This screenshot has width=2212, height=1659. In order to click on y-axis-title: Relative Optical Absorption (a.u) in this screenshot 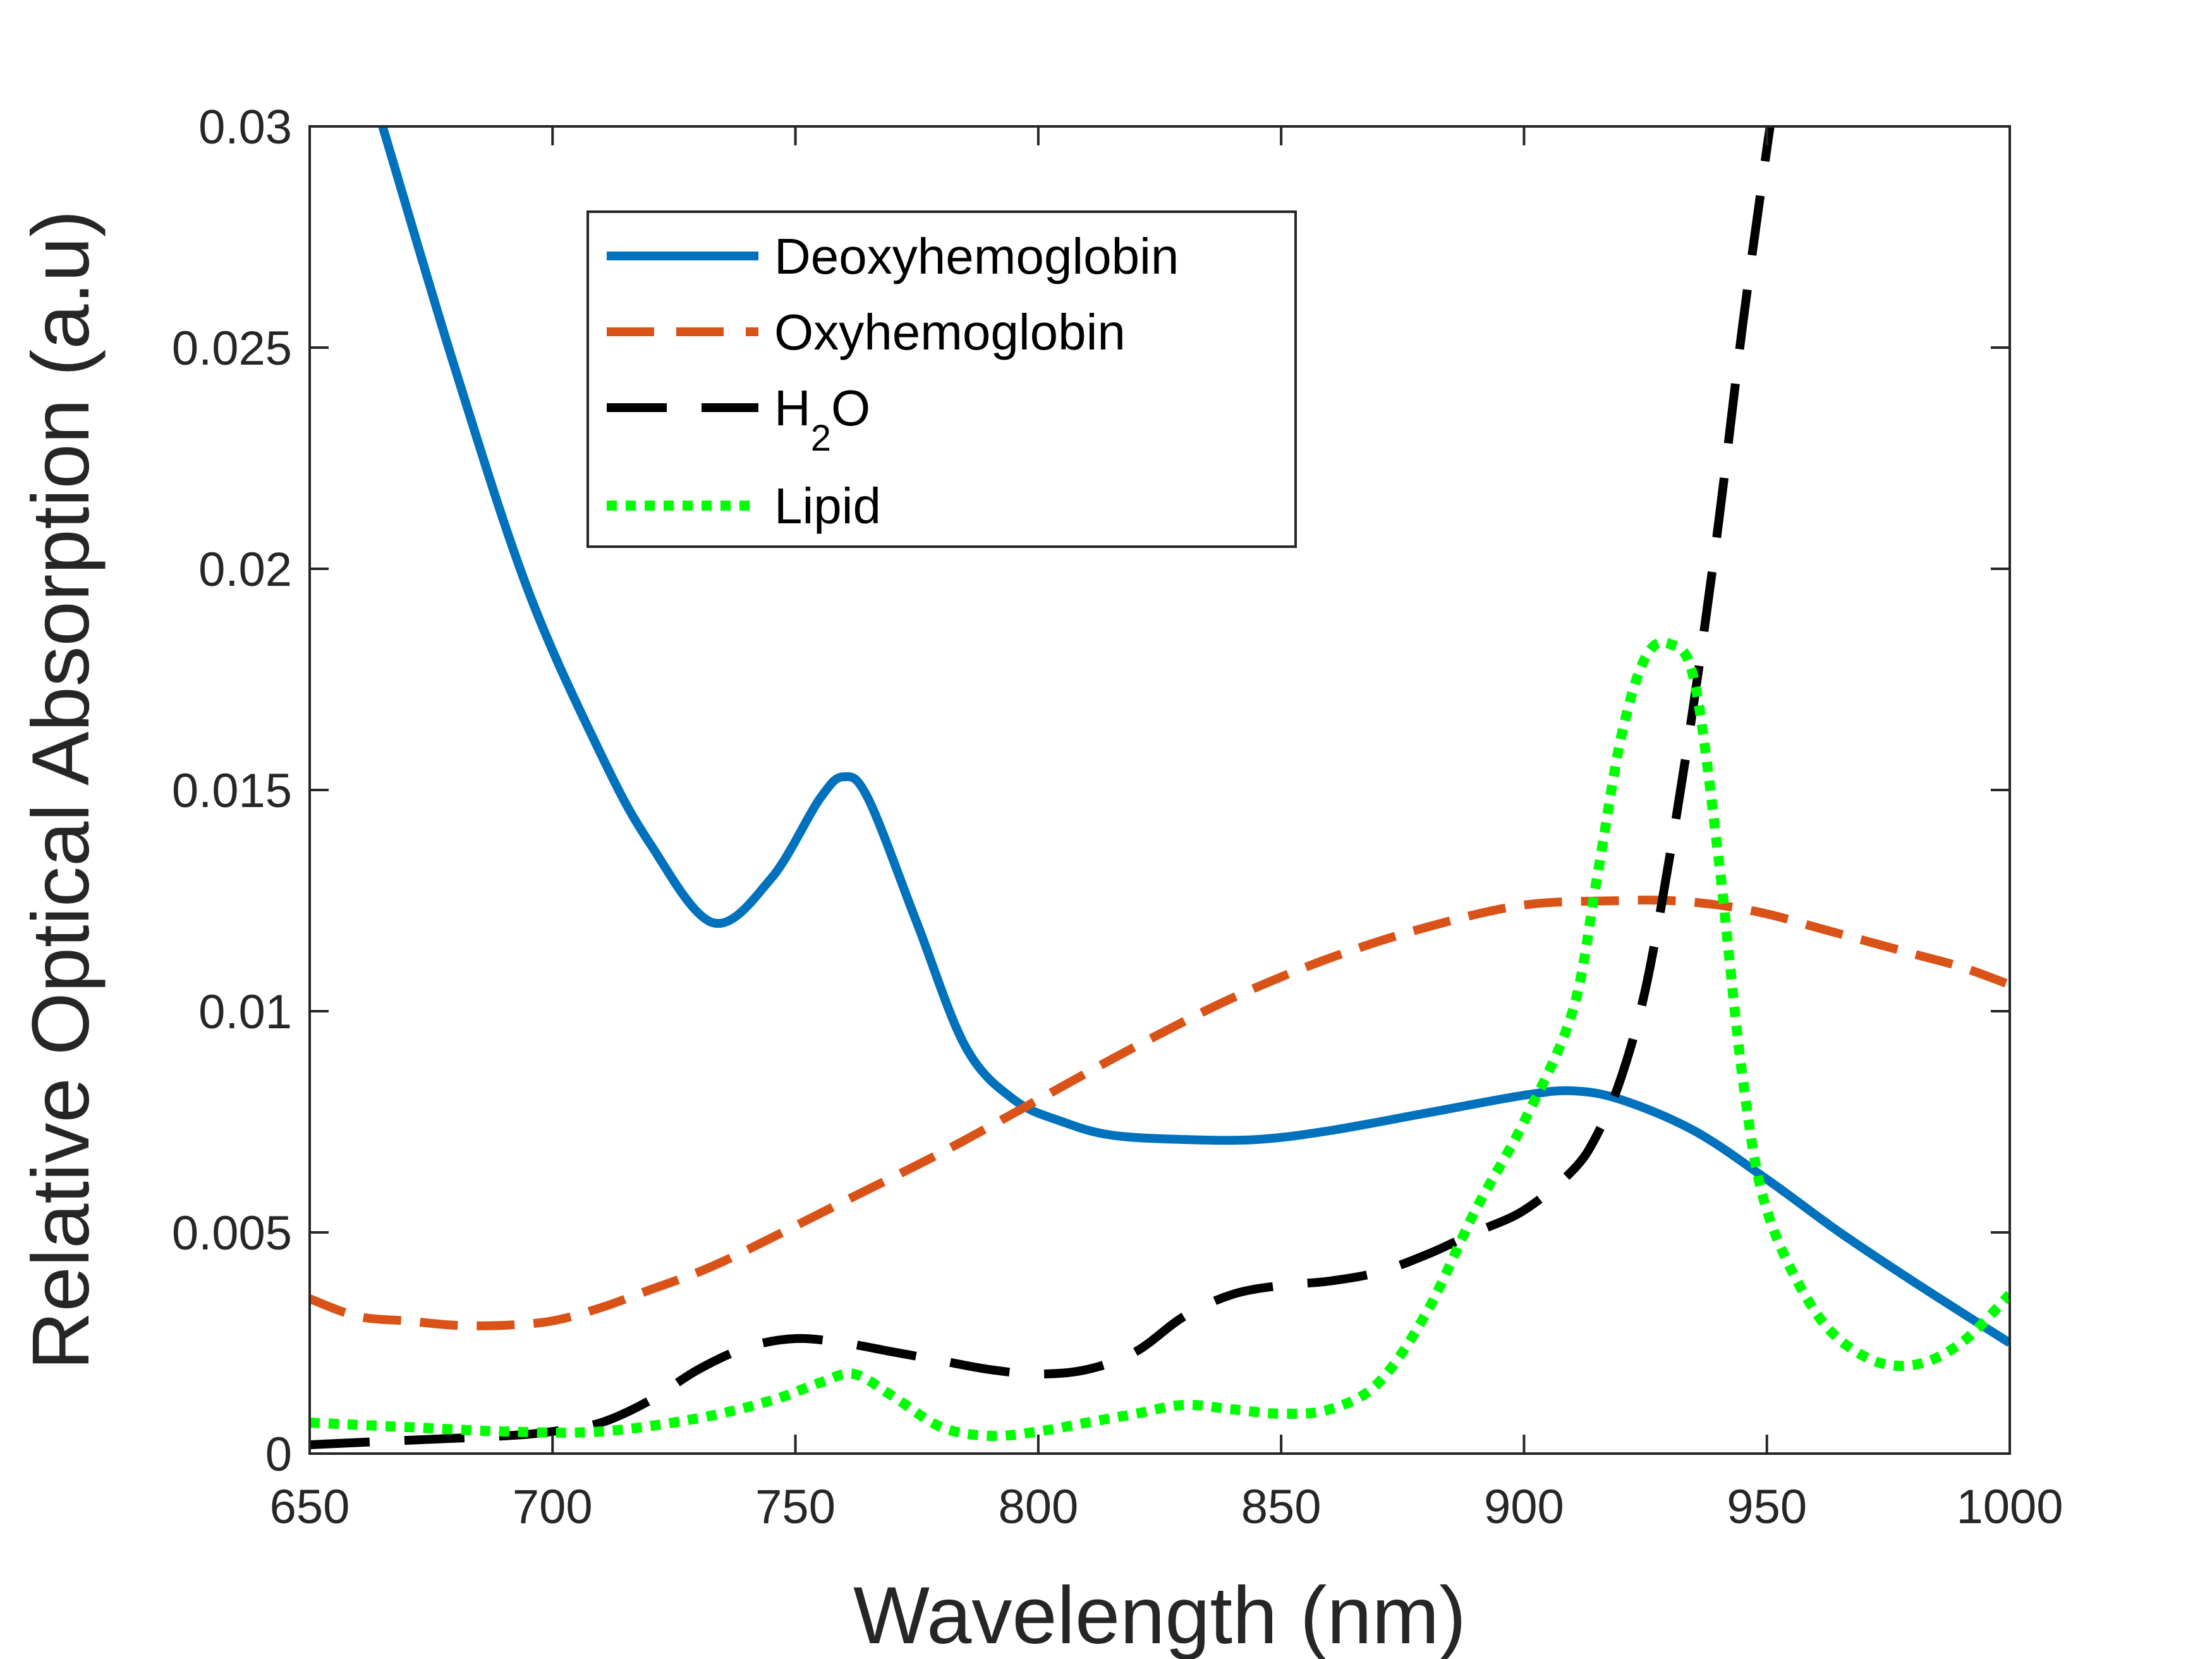, I will do `click(61, 790)`.